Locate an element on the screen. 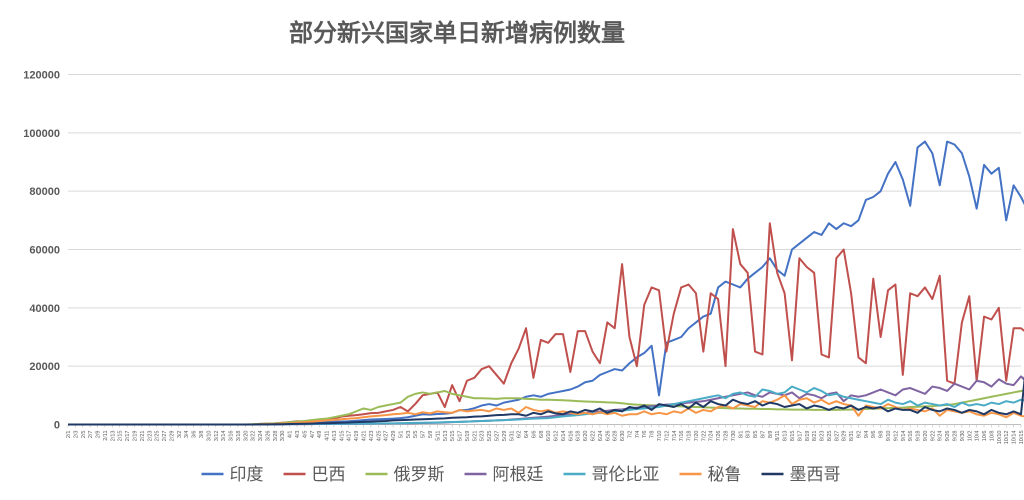 This screenshot has width=1024, height=500. x-tick-label: 9/2 is located at coordinates (859, 435).